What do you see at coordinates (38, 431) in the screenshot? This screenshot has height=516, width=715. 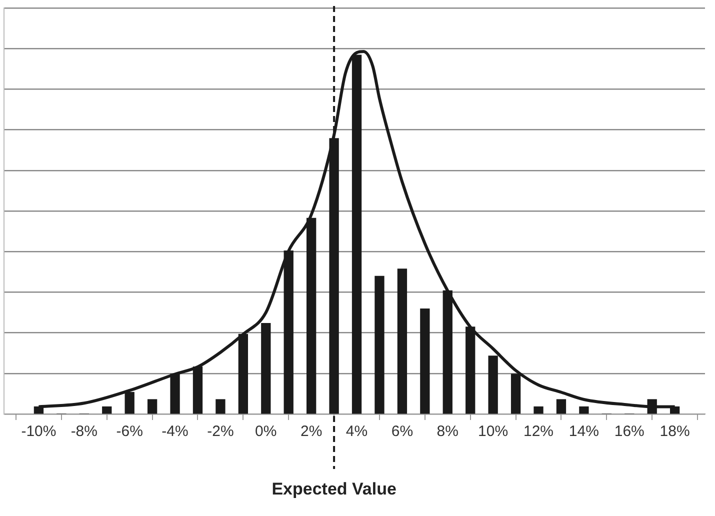 I see `x-tick-label: -10%` at bounding box center [38, 431].